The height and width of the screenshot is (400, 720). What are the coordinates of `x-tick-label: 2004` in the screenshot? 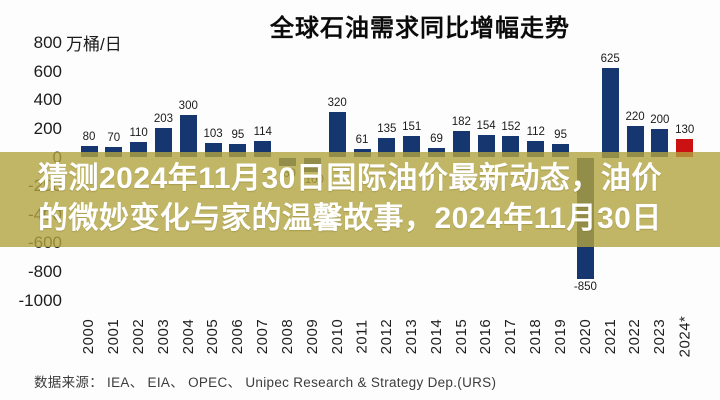 It's located at (188, 336).